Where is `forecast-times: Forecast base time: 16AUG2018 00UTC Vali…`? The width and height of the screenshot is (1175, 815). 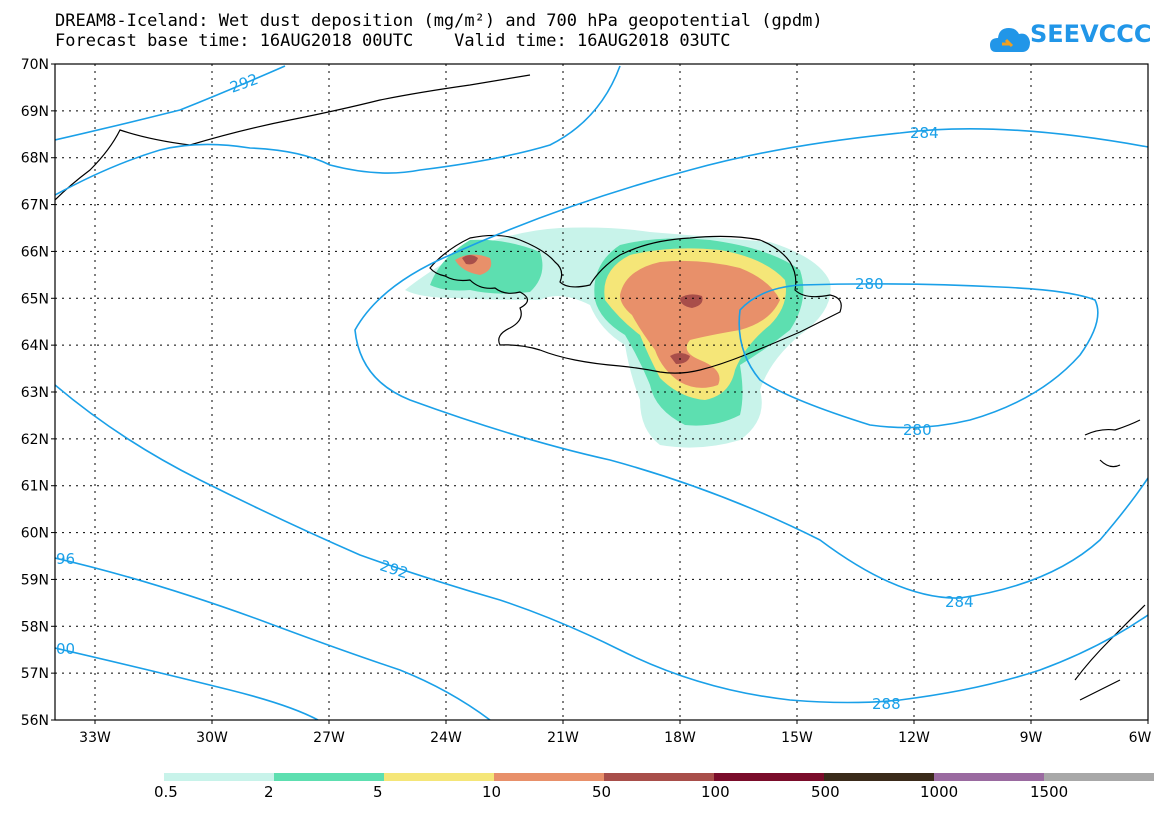 forecast-times: Forecast base time: 16AUG2018 00UTC Vali… is located at coordinates (393, 41).